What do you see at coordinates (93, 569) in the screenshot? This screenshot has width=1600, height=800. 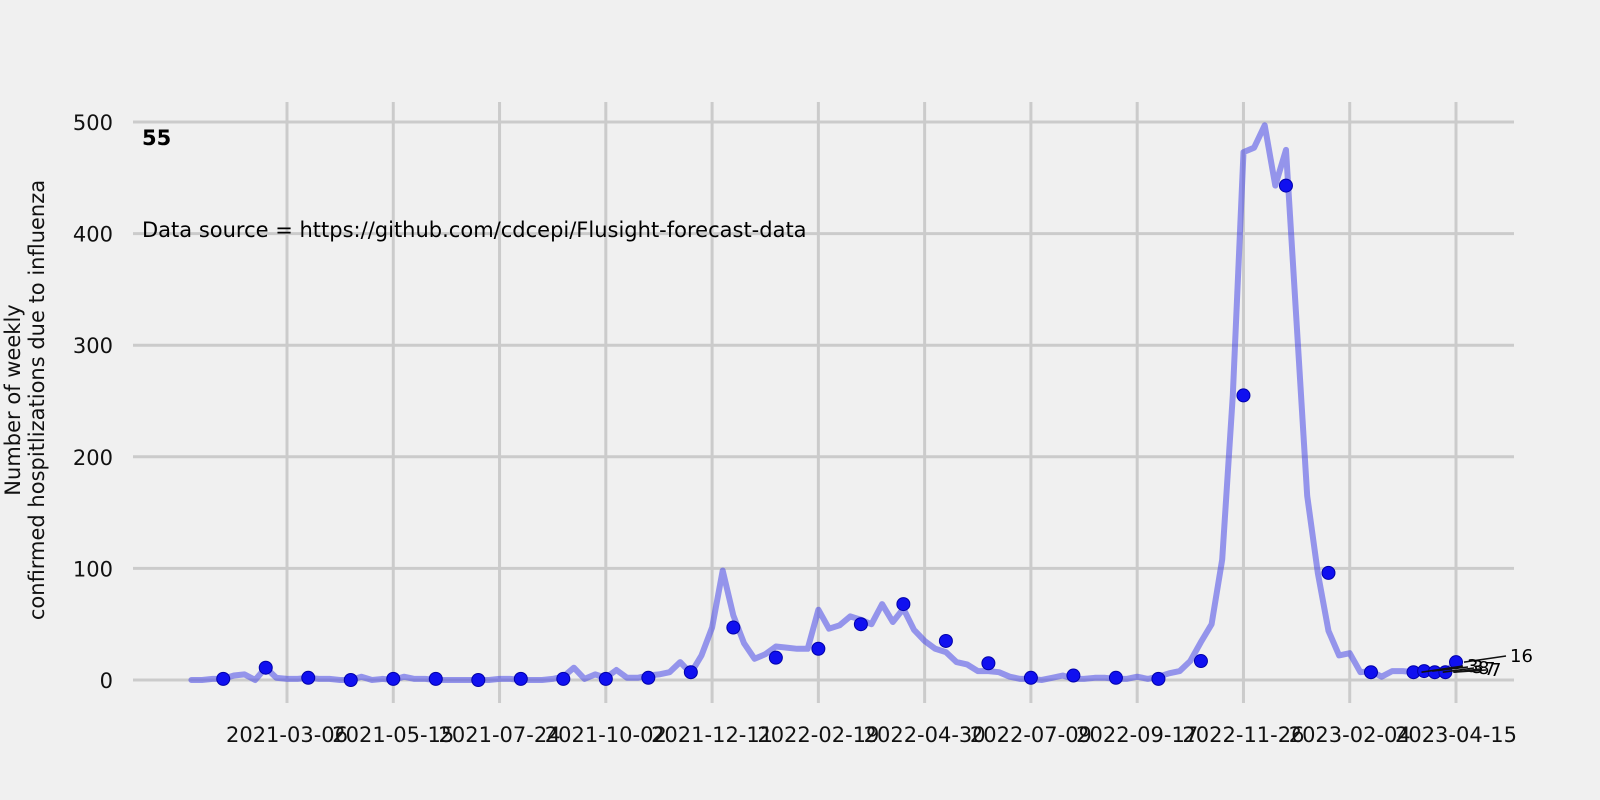 I see `y-tick-label: 100` at bounding box center [93, 569].